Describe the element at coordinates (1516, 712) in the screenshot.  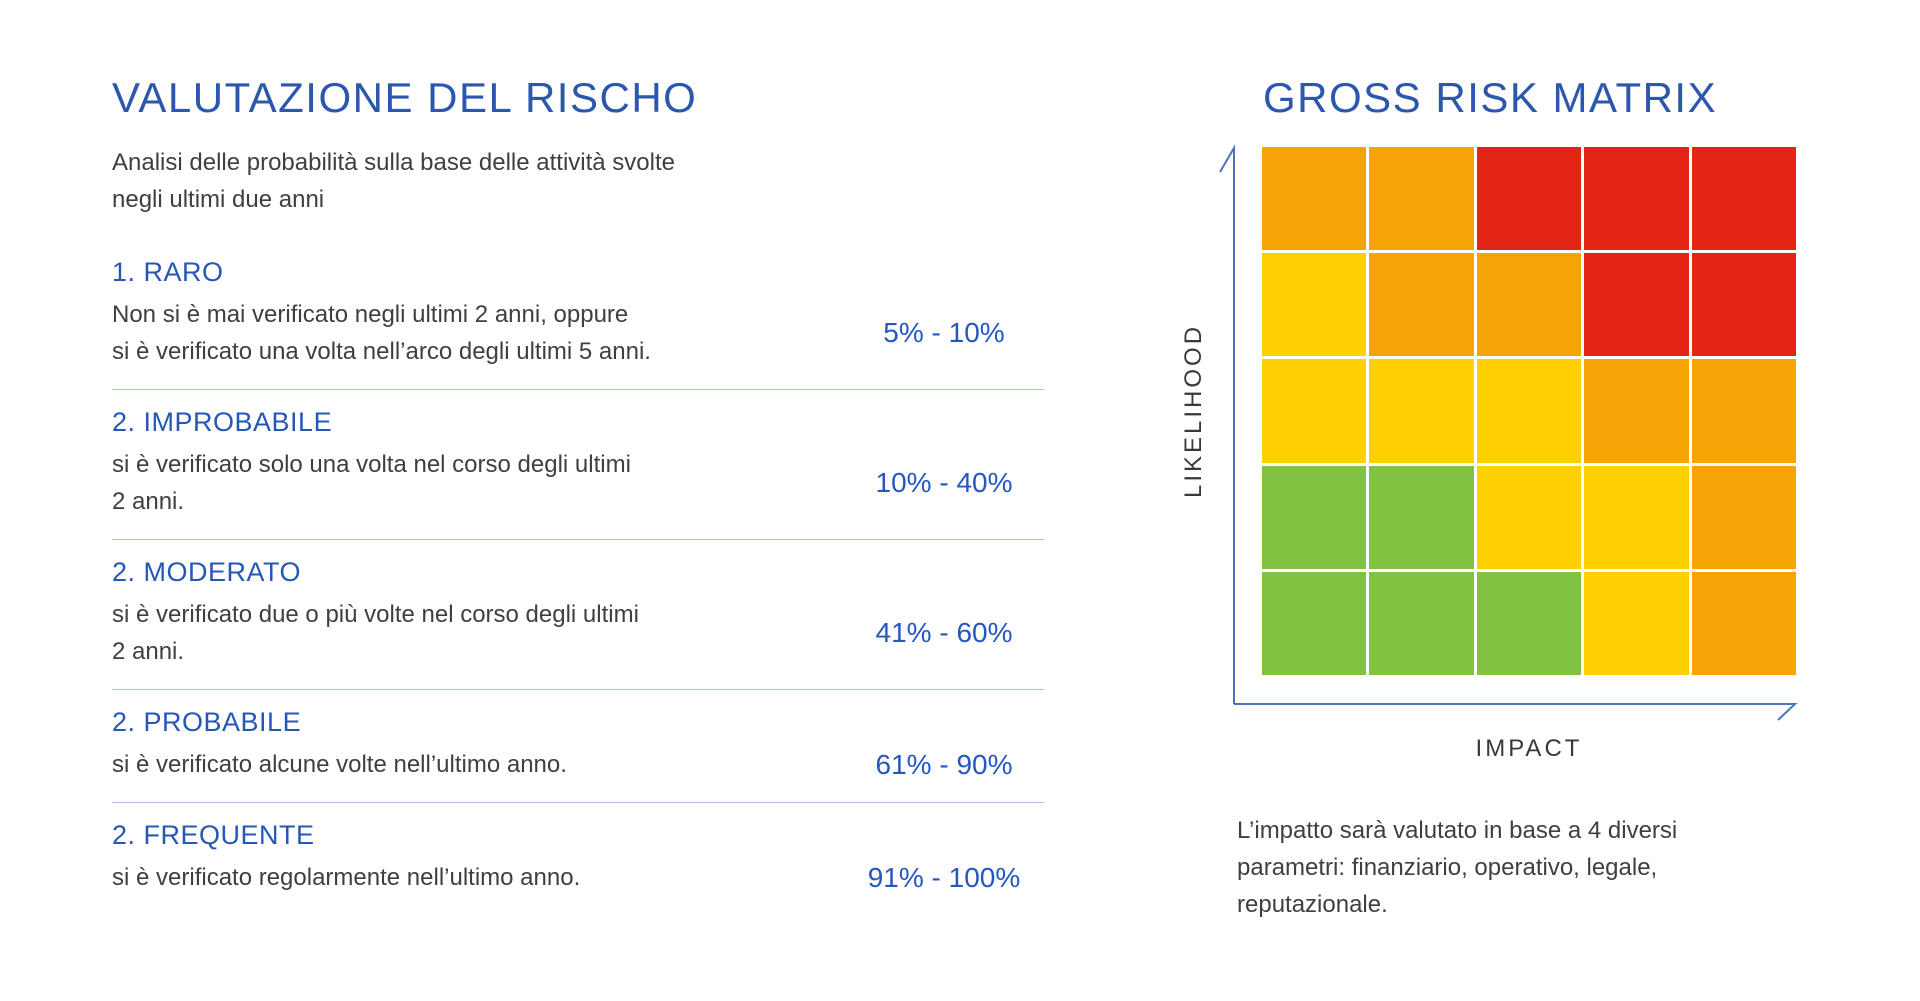
I see `x-axis-line` at that location.